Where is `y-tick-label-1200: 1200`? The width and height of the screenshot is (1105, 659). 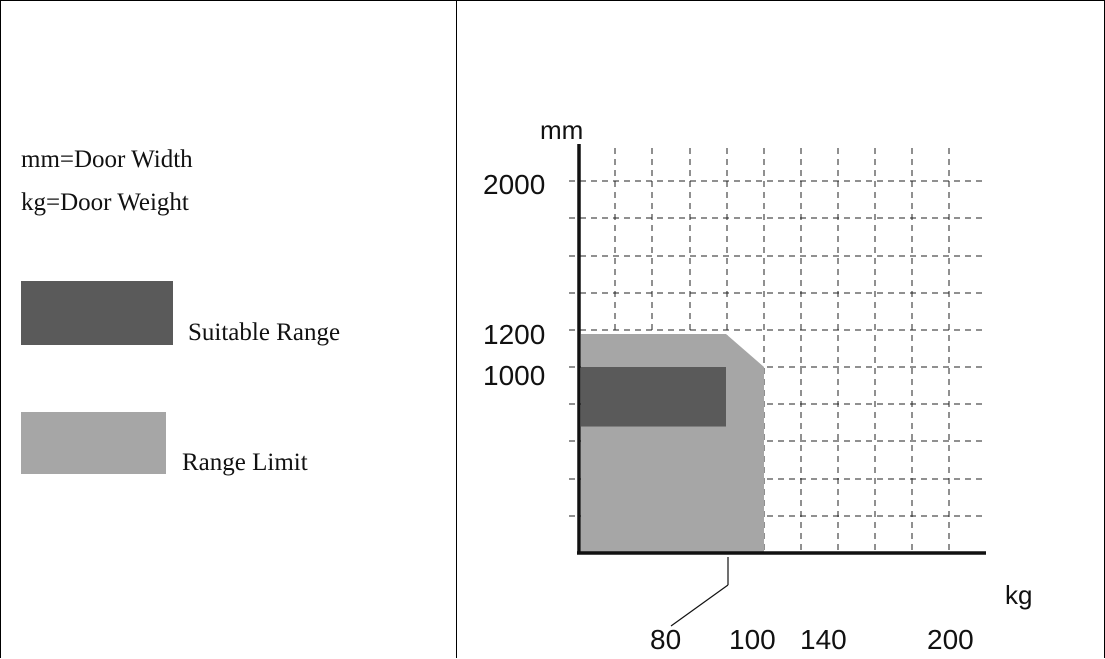 y-tick-label-1200: 1200 is located at coordinates (514, 334).